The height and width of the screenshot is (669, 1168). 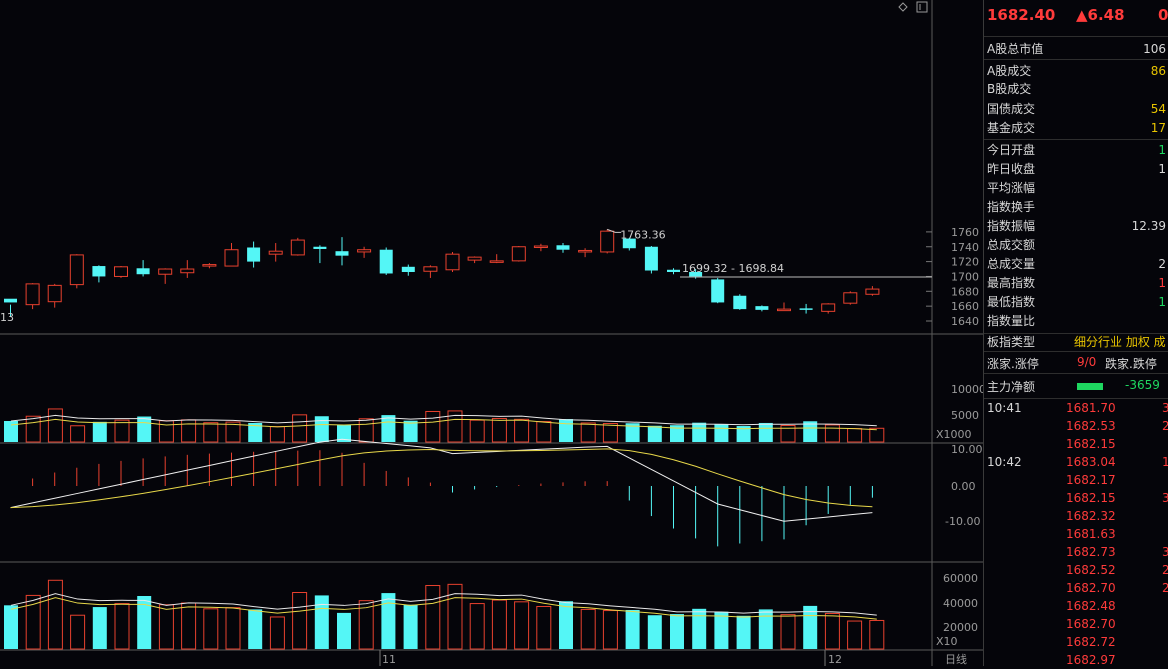 What do you see at coordinates (1011, 387) in the screenshot?
I see `main-net-flow-label: 主力净额` at bounding box center [1011, 387].